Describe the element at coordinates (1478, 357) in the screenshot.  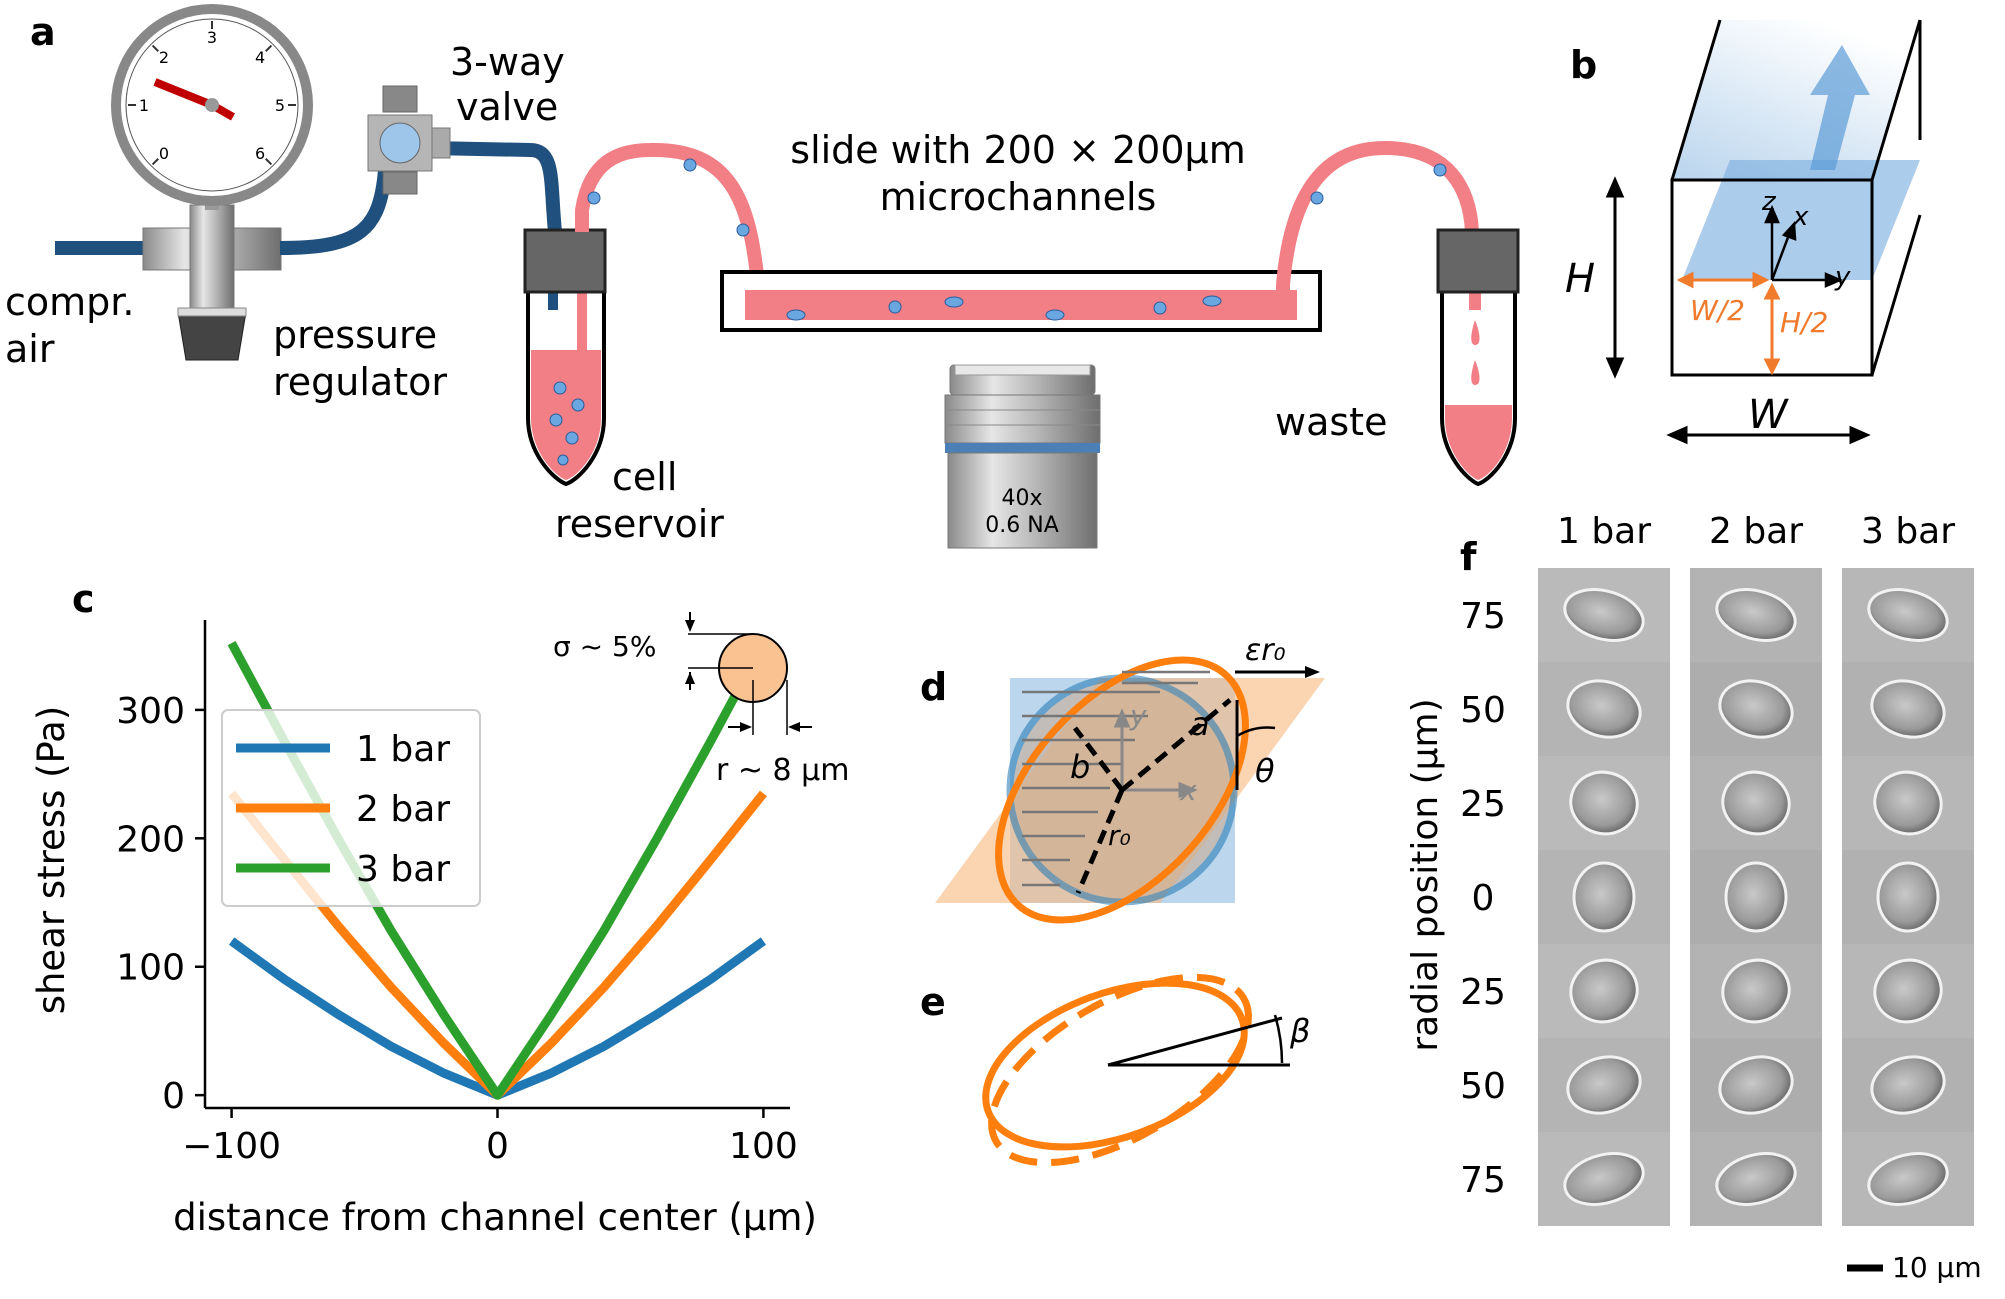
I see `waste-tube` at that location.